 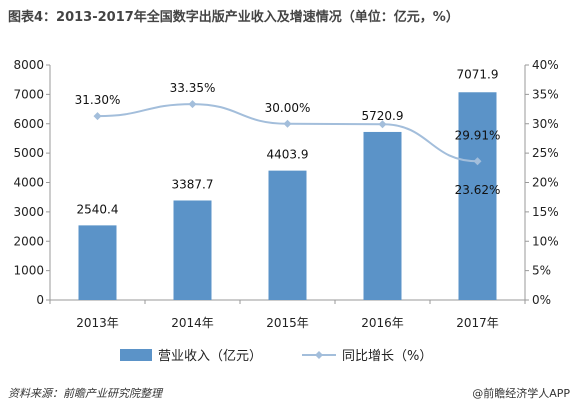 What do you see at coordinates (28, 65) in the screenshot?
I see `y-tick-left-label: 8000` at bounding box center [28, 65].